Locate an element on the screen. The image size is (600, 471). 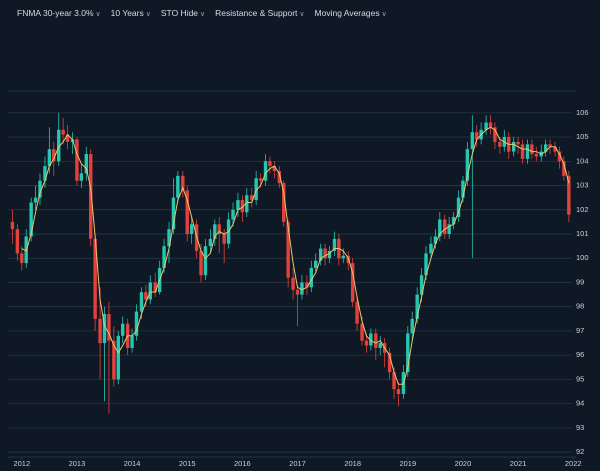
y-tick-label: 99 is located at coordinates (580, 281).